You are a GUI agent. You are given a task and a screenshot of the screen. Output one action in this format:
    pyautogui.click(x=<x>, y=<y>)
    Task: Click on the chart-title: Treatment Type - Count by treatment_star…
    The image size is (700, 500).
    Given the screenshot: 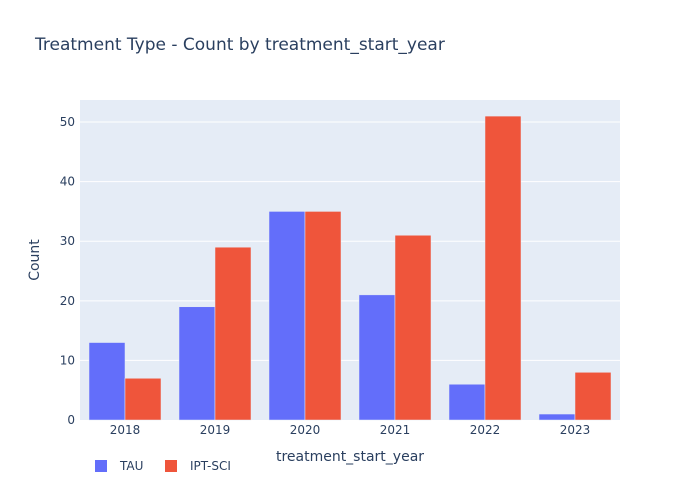 What is the action you would take?
    pyautogui.click(x=239, y=45)
    